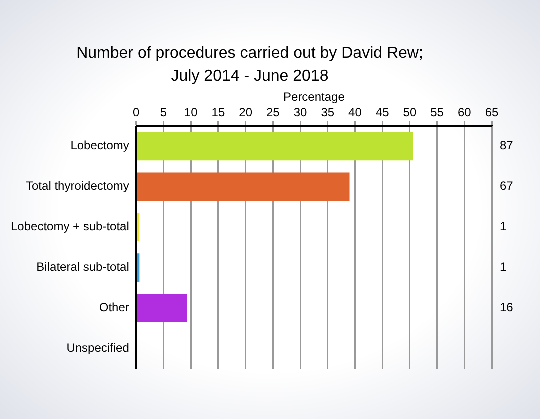  Describe the element at coordinates (246, 112) in the screenshot. I see `x-tick-label: 20` at that location.